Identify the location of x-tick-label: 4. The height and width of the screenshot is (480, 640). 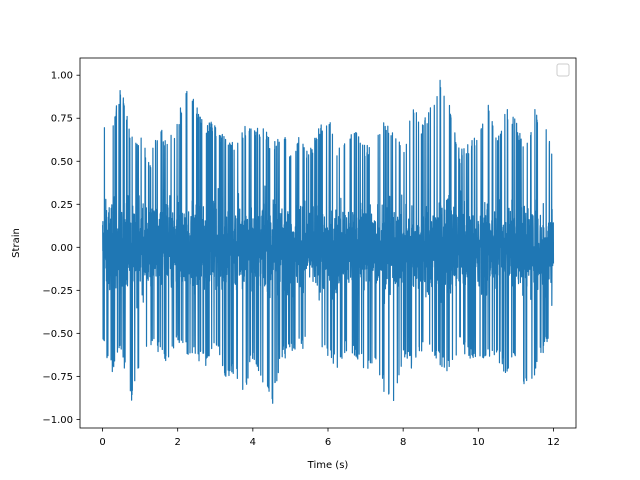
(253, 442).